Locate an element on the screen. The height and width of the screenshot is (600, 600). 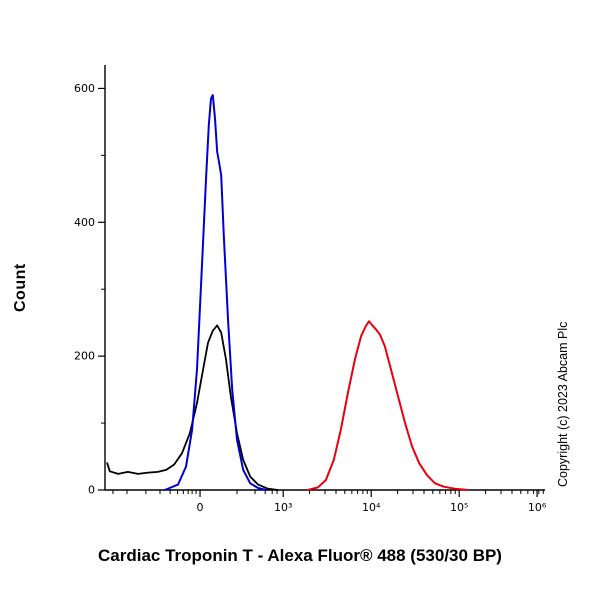
copyright-text: Copyright (c) 2023 Abcam Plc is located at coordinates (563, 404).